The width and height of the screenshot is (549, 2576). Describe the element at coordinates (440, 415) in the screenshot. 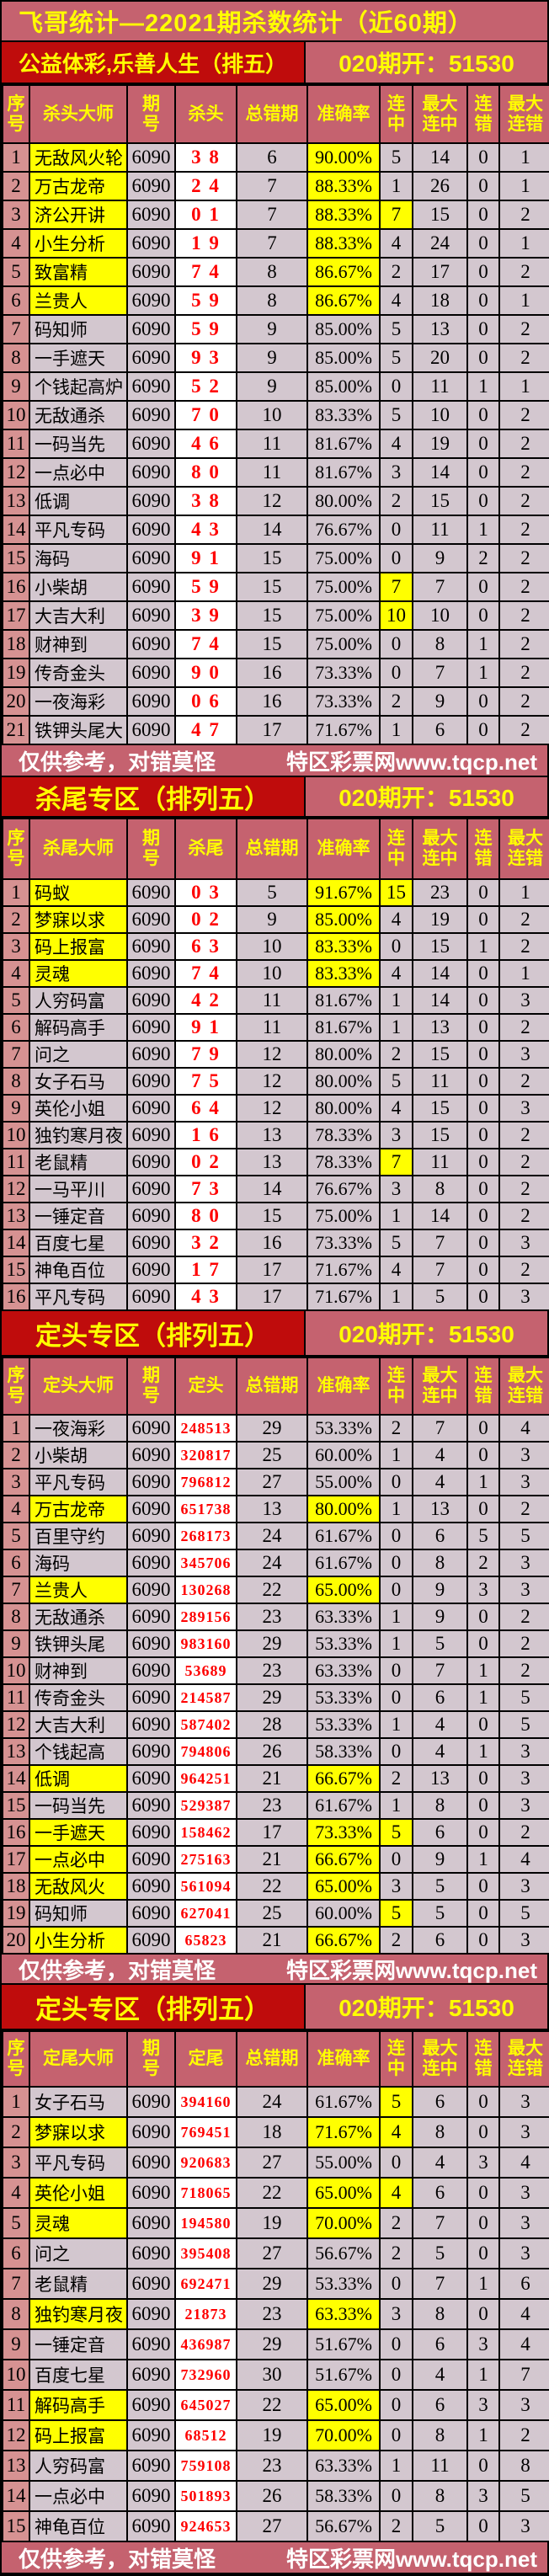

I see `cell-maxlz: 10` at that location.